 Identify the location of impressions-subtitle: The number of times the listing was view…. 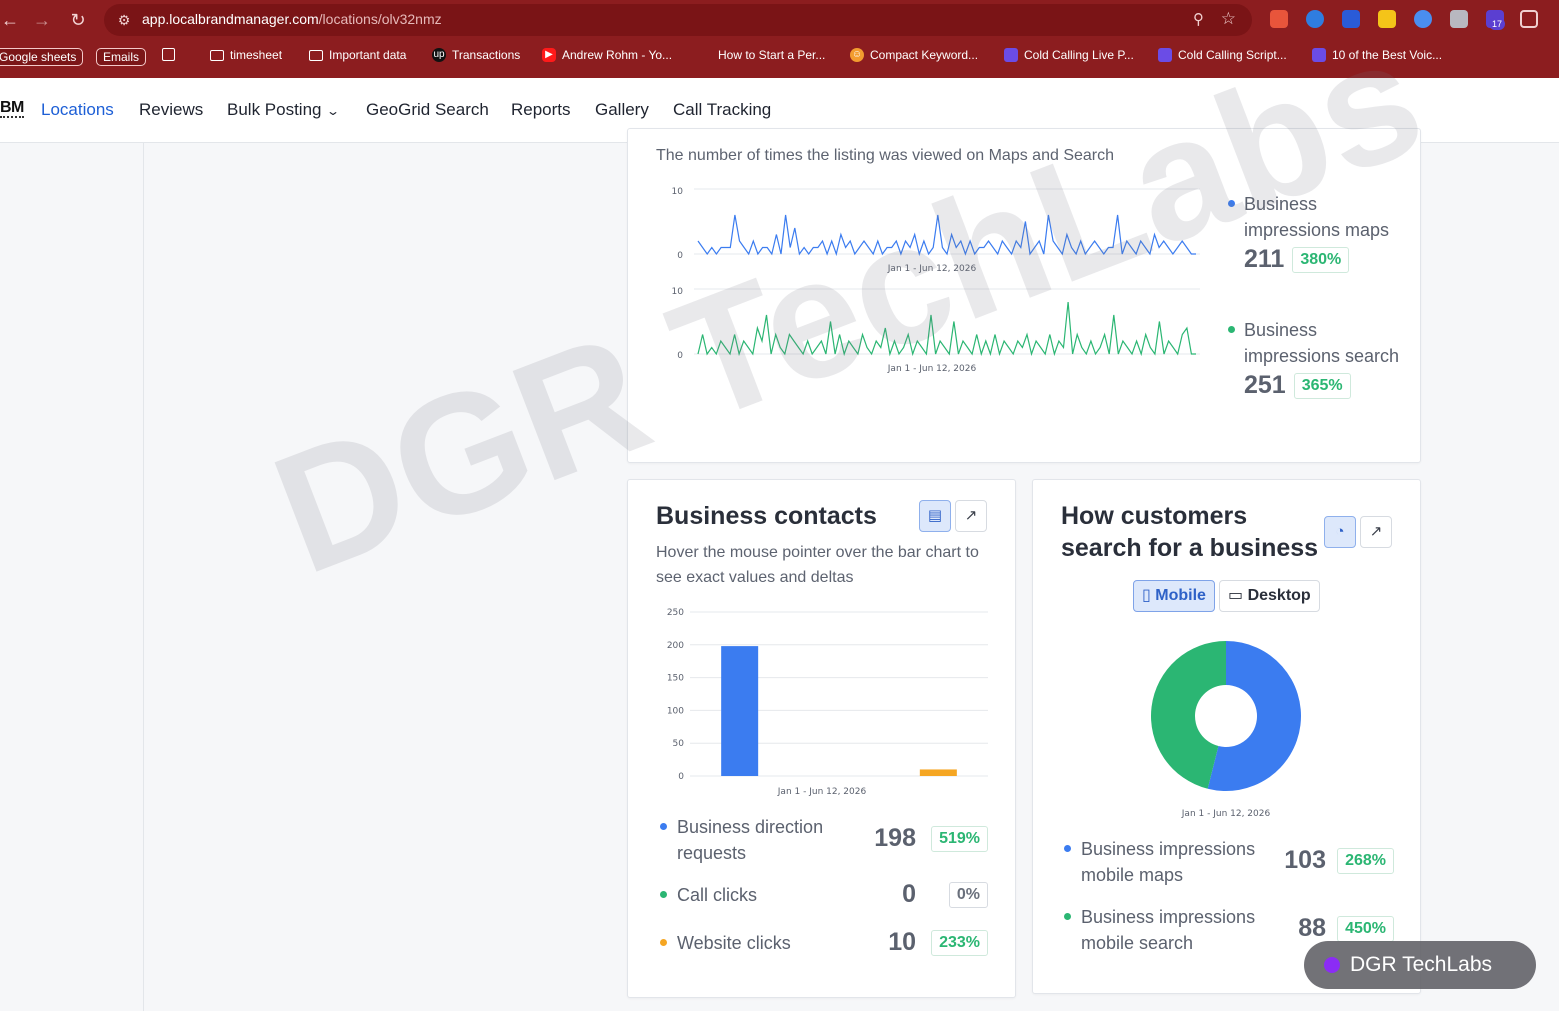
(885, 155).